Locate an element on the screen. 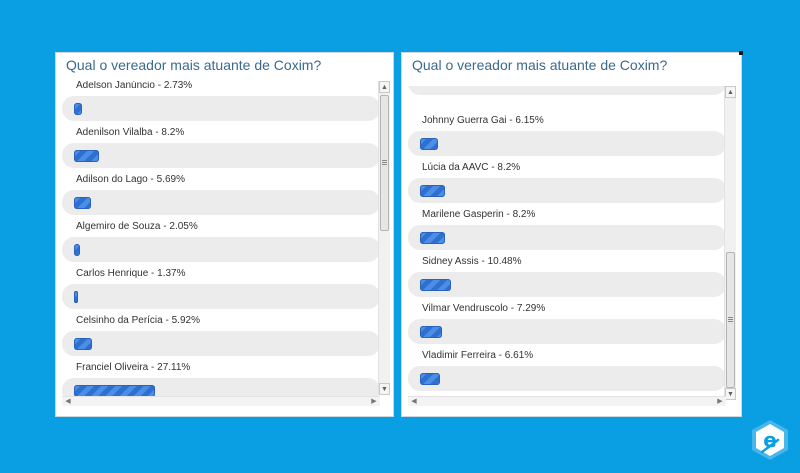 Image resolution: width=800 pixels, height=473 pixels. poll-item-partial is located at coordinates (567, 100).